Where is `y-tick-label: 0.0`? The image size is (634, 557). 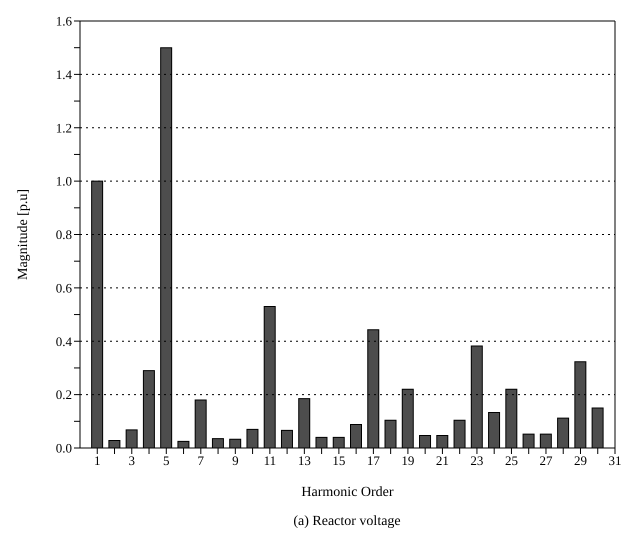 y-tick-label: 0.0 is located at coordinates (64, 448).